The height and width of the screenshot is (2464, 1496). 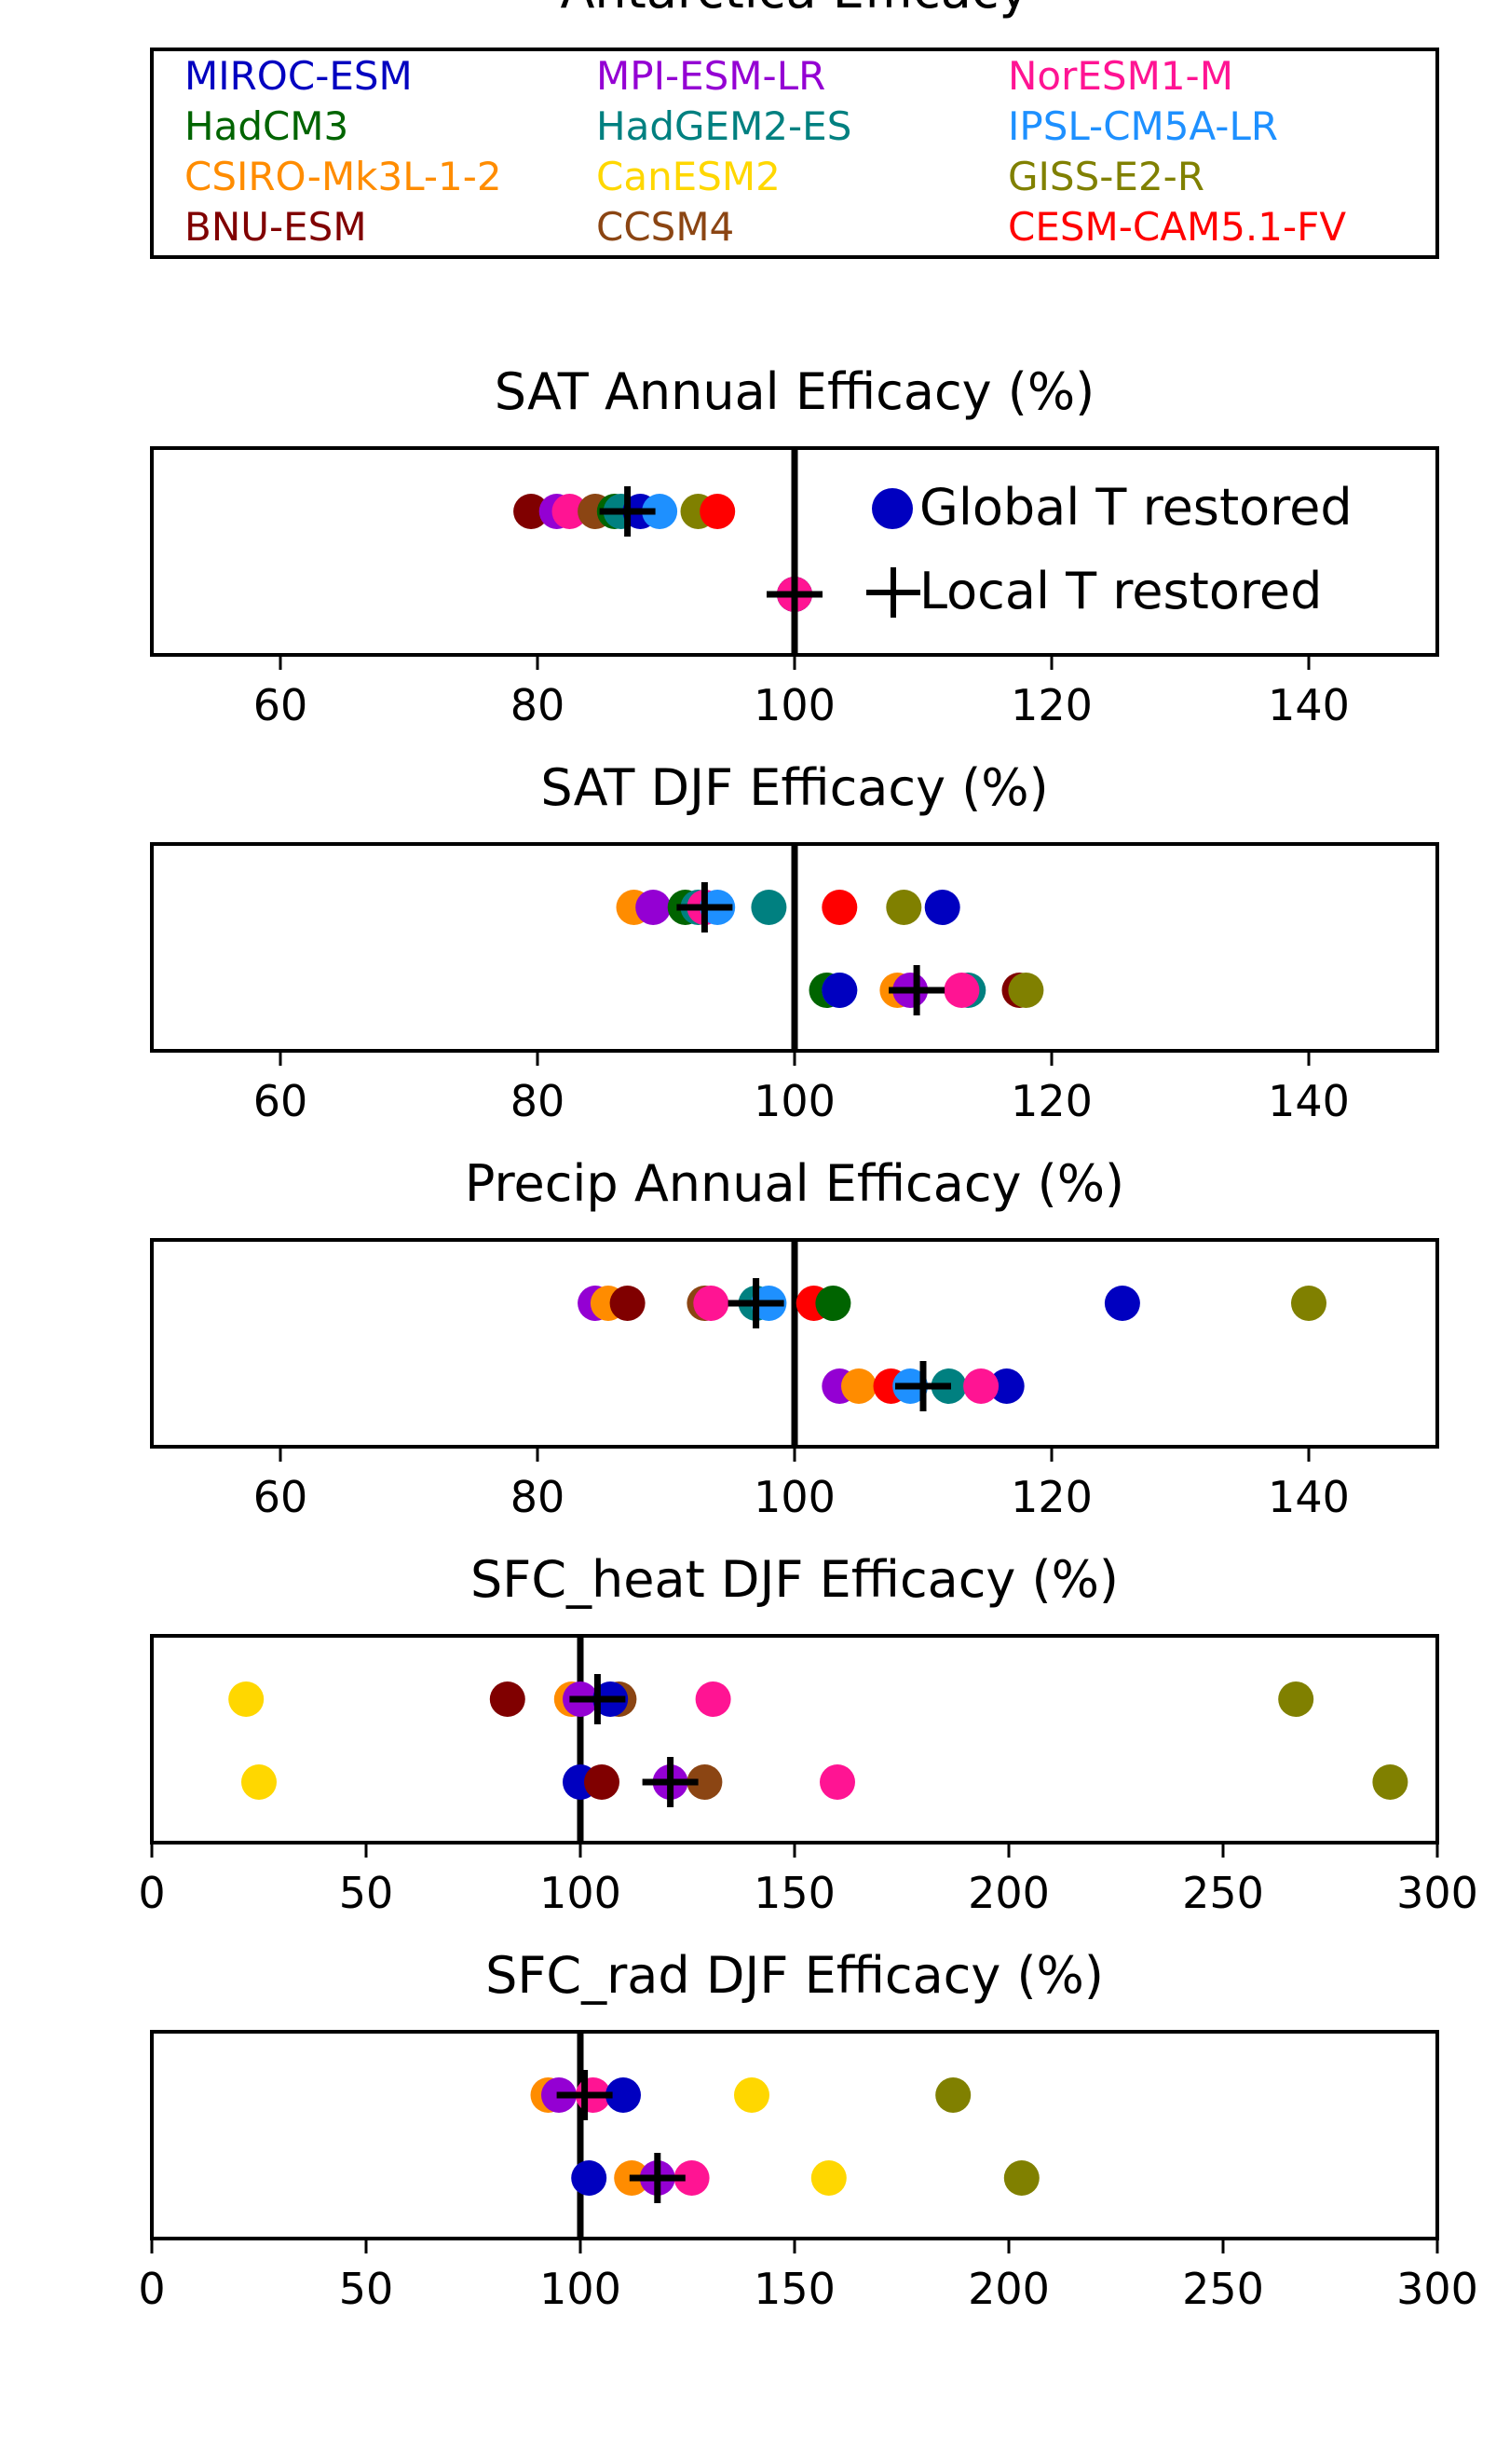 I want to click on legend-entry: CSIRO-Mk3L-1-2, so click(x=343, y=176).